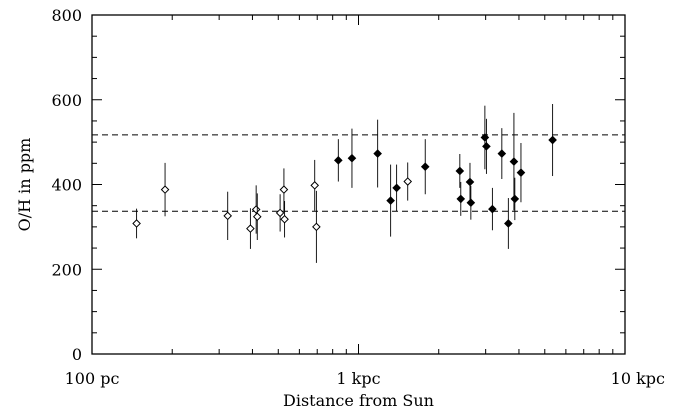 The width and height of the screenshot is (675, 412). What do you see at coordinates (24, 185) in the screenshot?
I see `y-axis-title: O/H in ppm` at bounding box center [24, 185].